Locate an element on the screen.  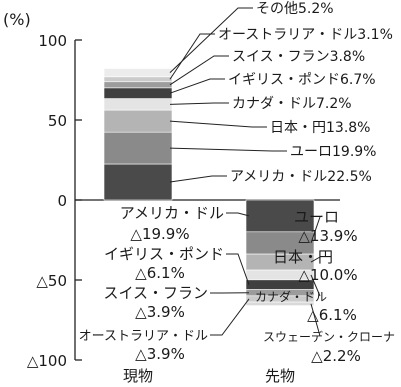
bar-segment-label: その他5.2% is located at coordinates (295, 9).